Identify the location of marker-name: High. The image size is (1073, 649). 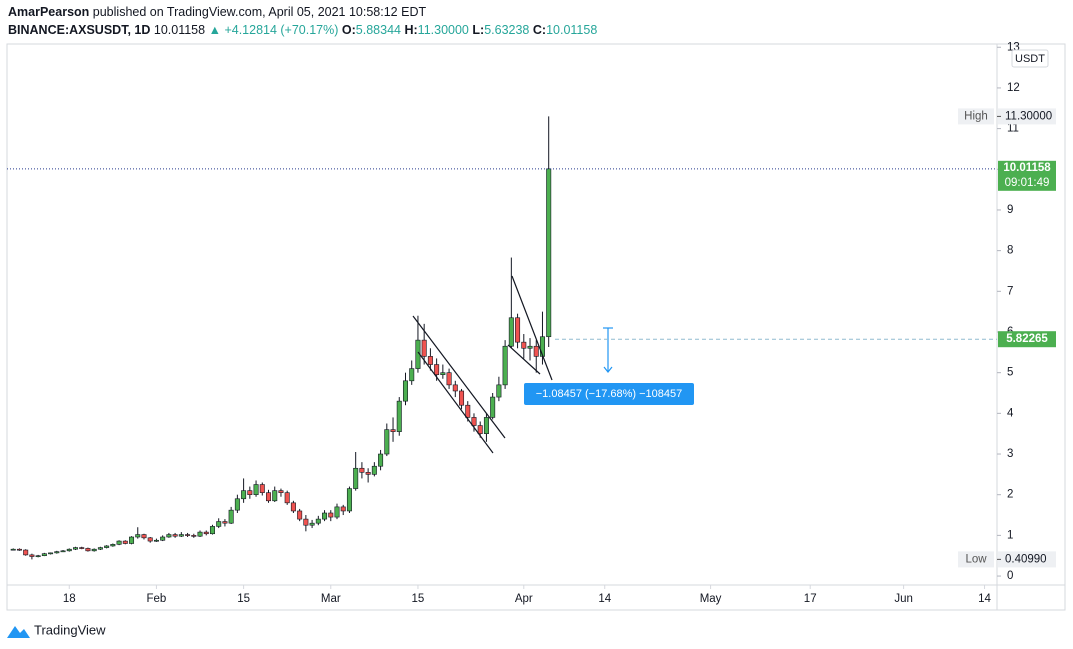
(976, 116).